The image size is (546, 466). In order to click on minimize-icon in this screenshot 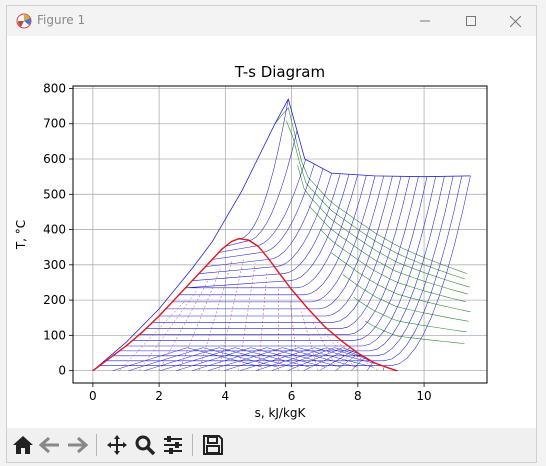, I will do `click(425, 21)`.